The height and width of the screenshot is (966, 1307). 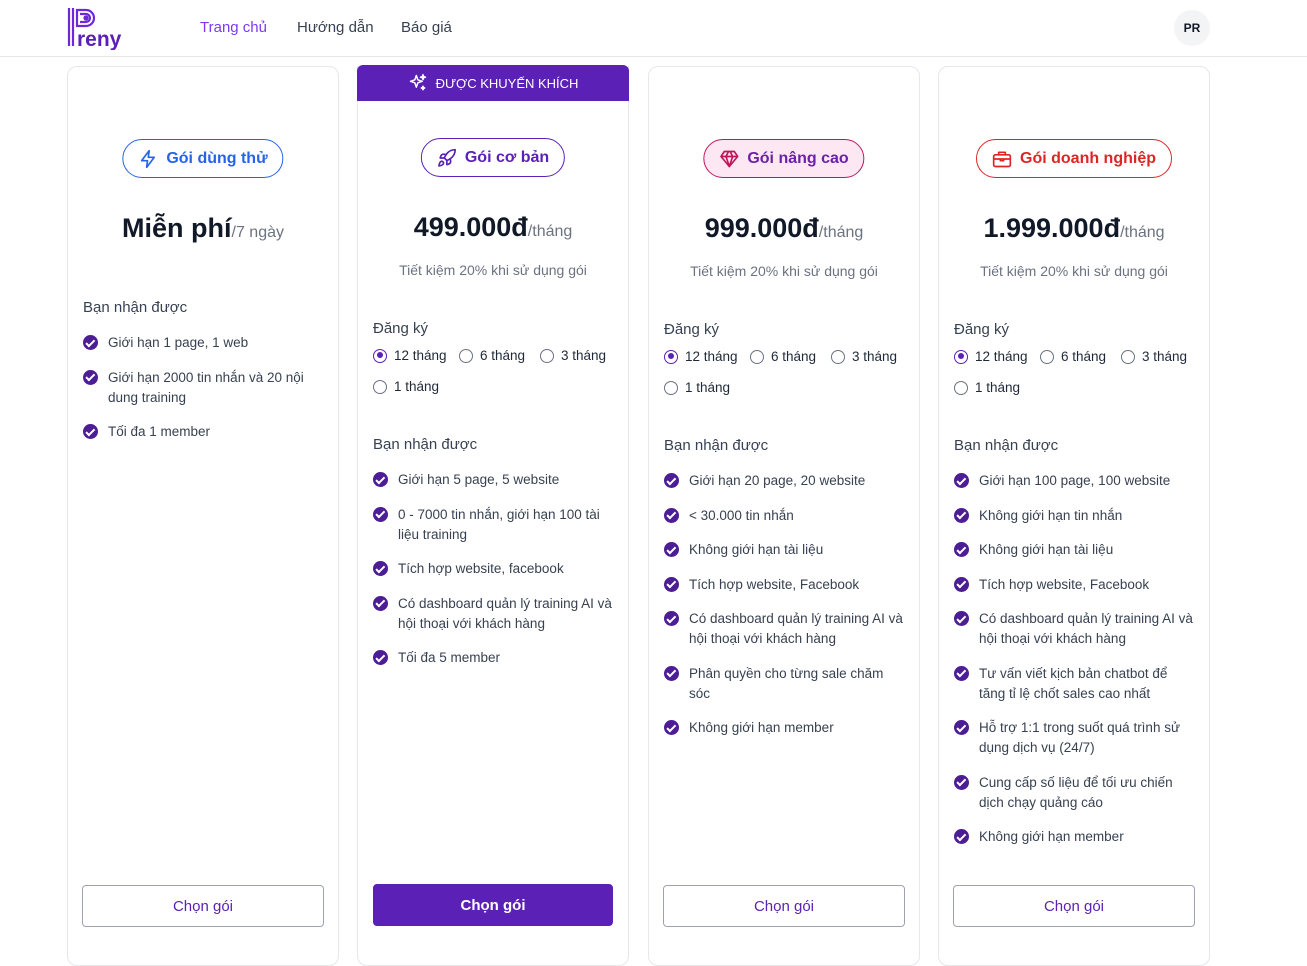 I want to click on recommended-label: ĐƯỢC KHUYẾN KHÍCH, so click(x=507, y=83).